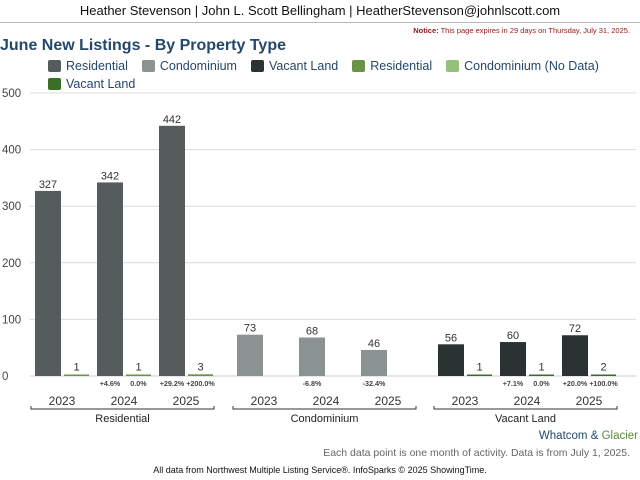  Describe the element at coordinates (110, 176) in the screenshot. I see `bar-value-label: 342` at that location.